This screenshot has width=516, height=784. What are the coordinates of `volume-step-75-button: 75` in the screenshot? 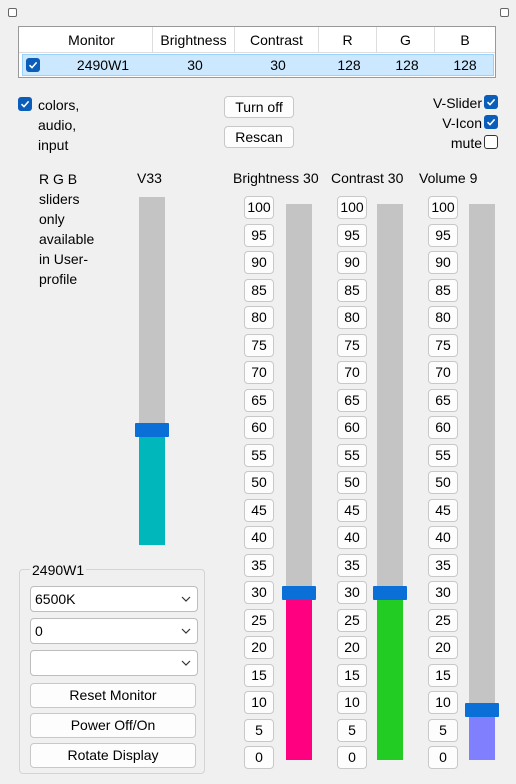 It's located at (443, 345).